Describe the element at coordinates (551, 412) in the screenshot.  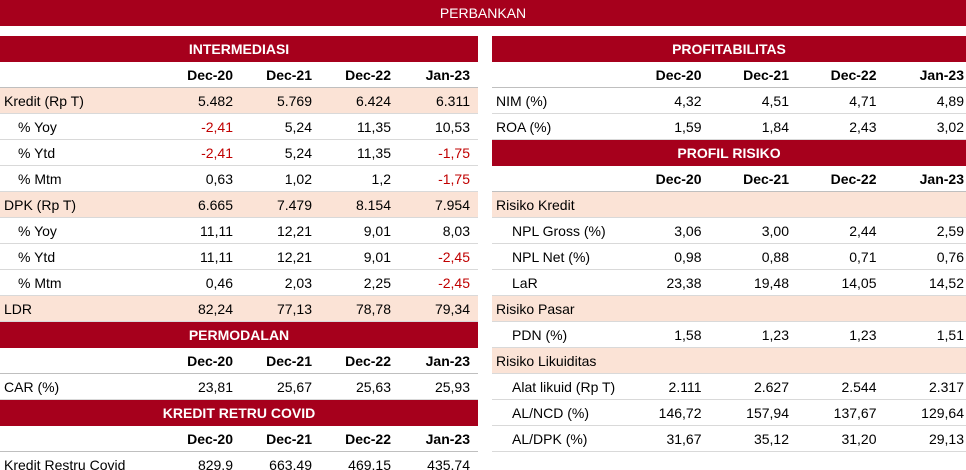
I see `row-label: AL/NCD (%)` at that location.